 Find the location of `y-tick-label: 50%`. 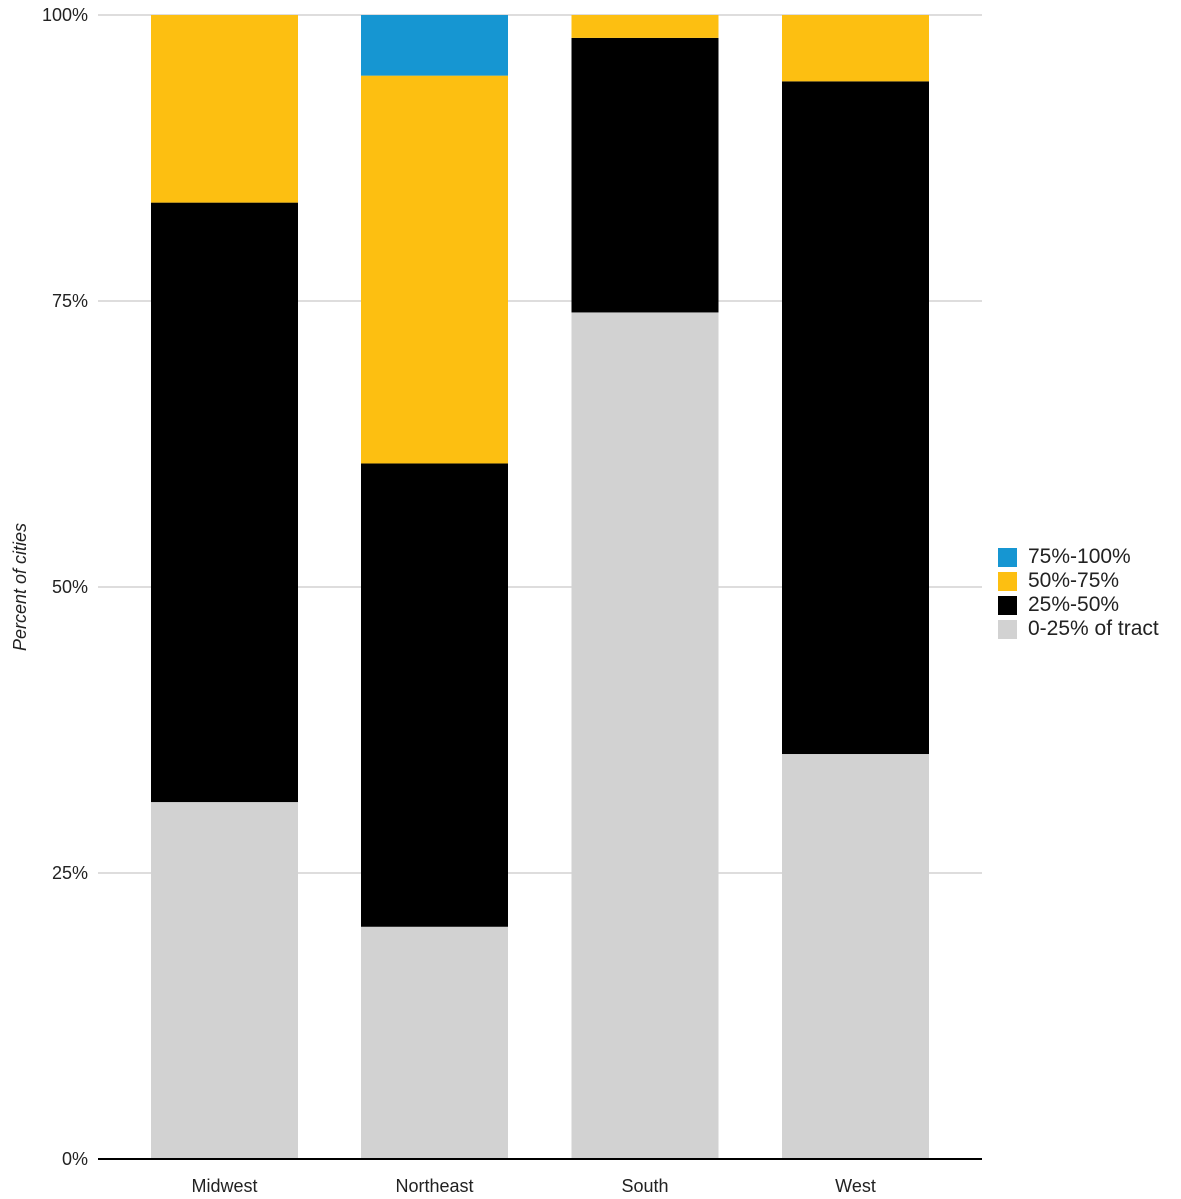

y-tick-label: 50% is located at coordinates (70, 587).